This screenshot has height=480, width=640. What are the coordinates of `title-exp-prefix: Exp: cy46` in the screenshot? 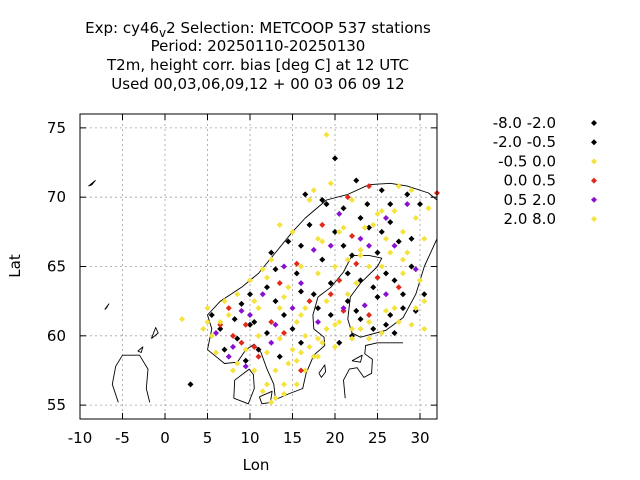 It's located at (122, 28).